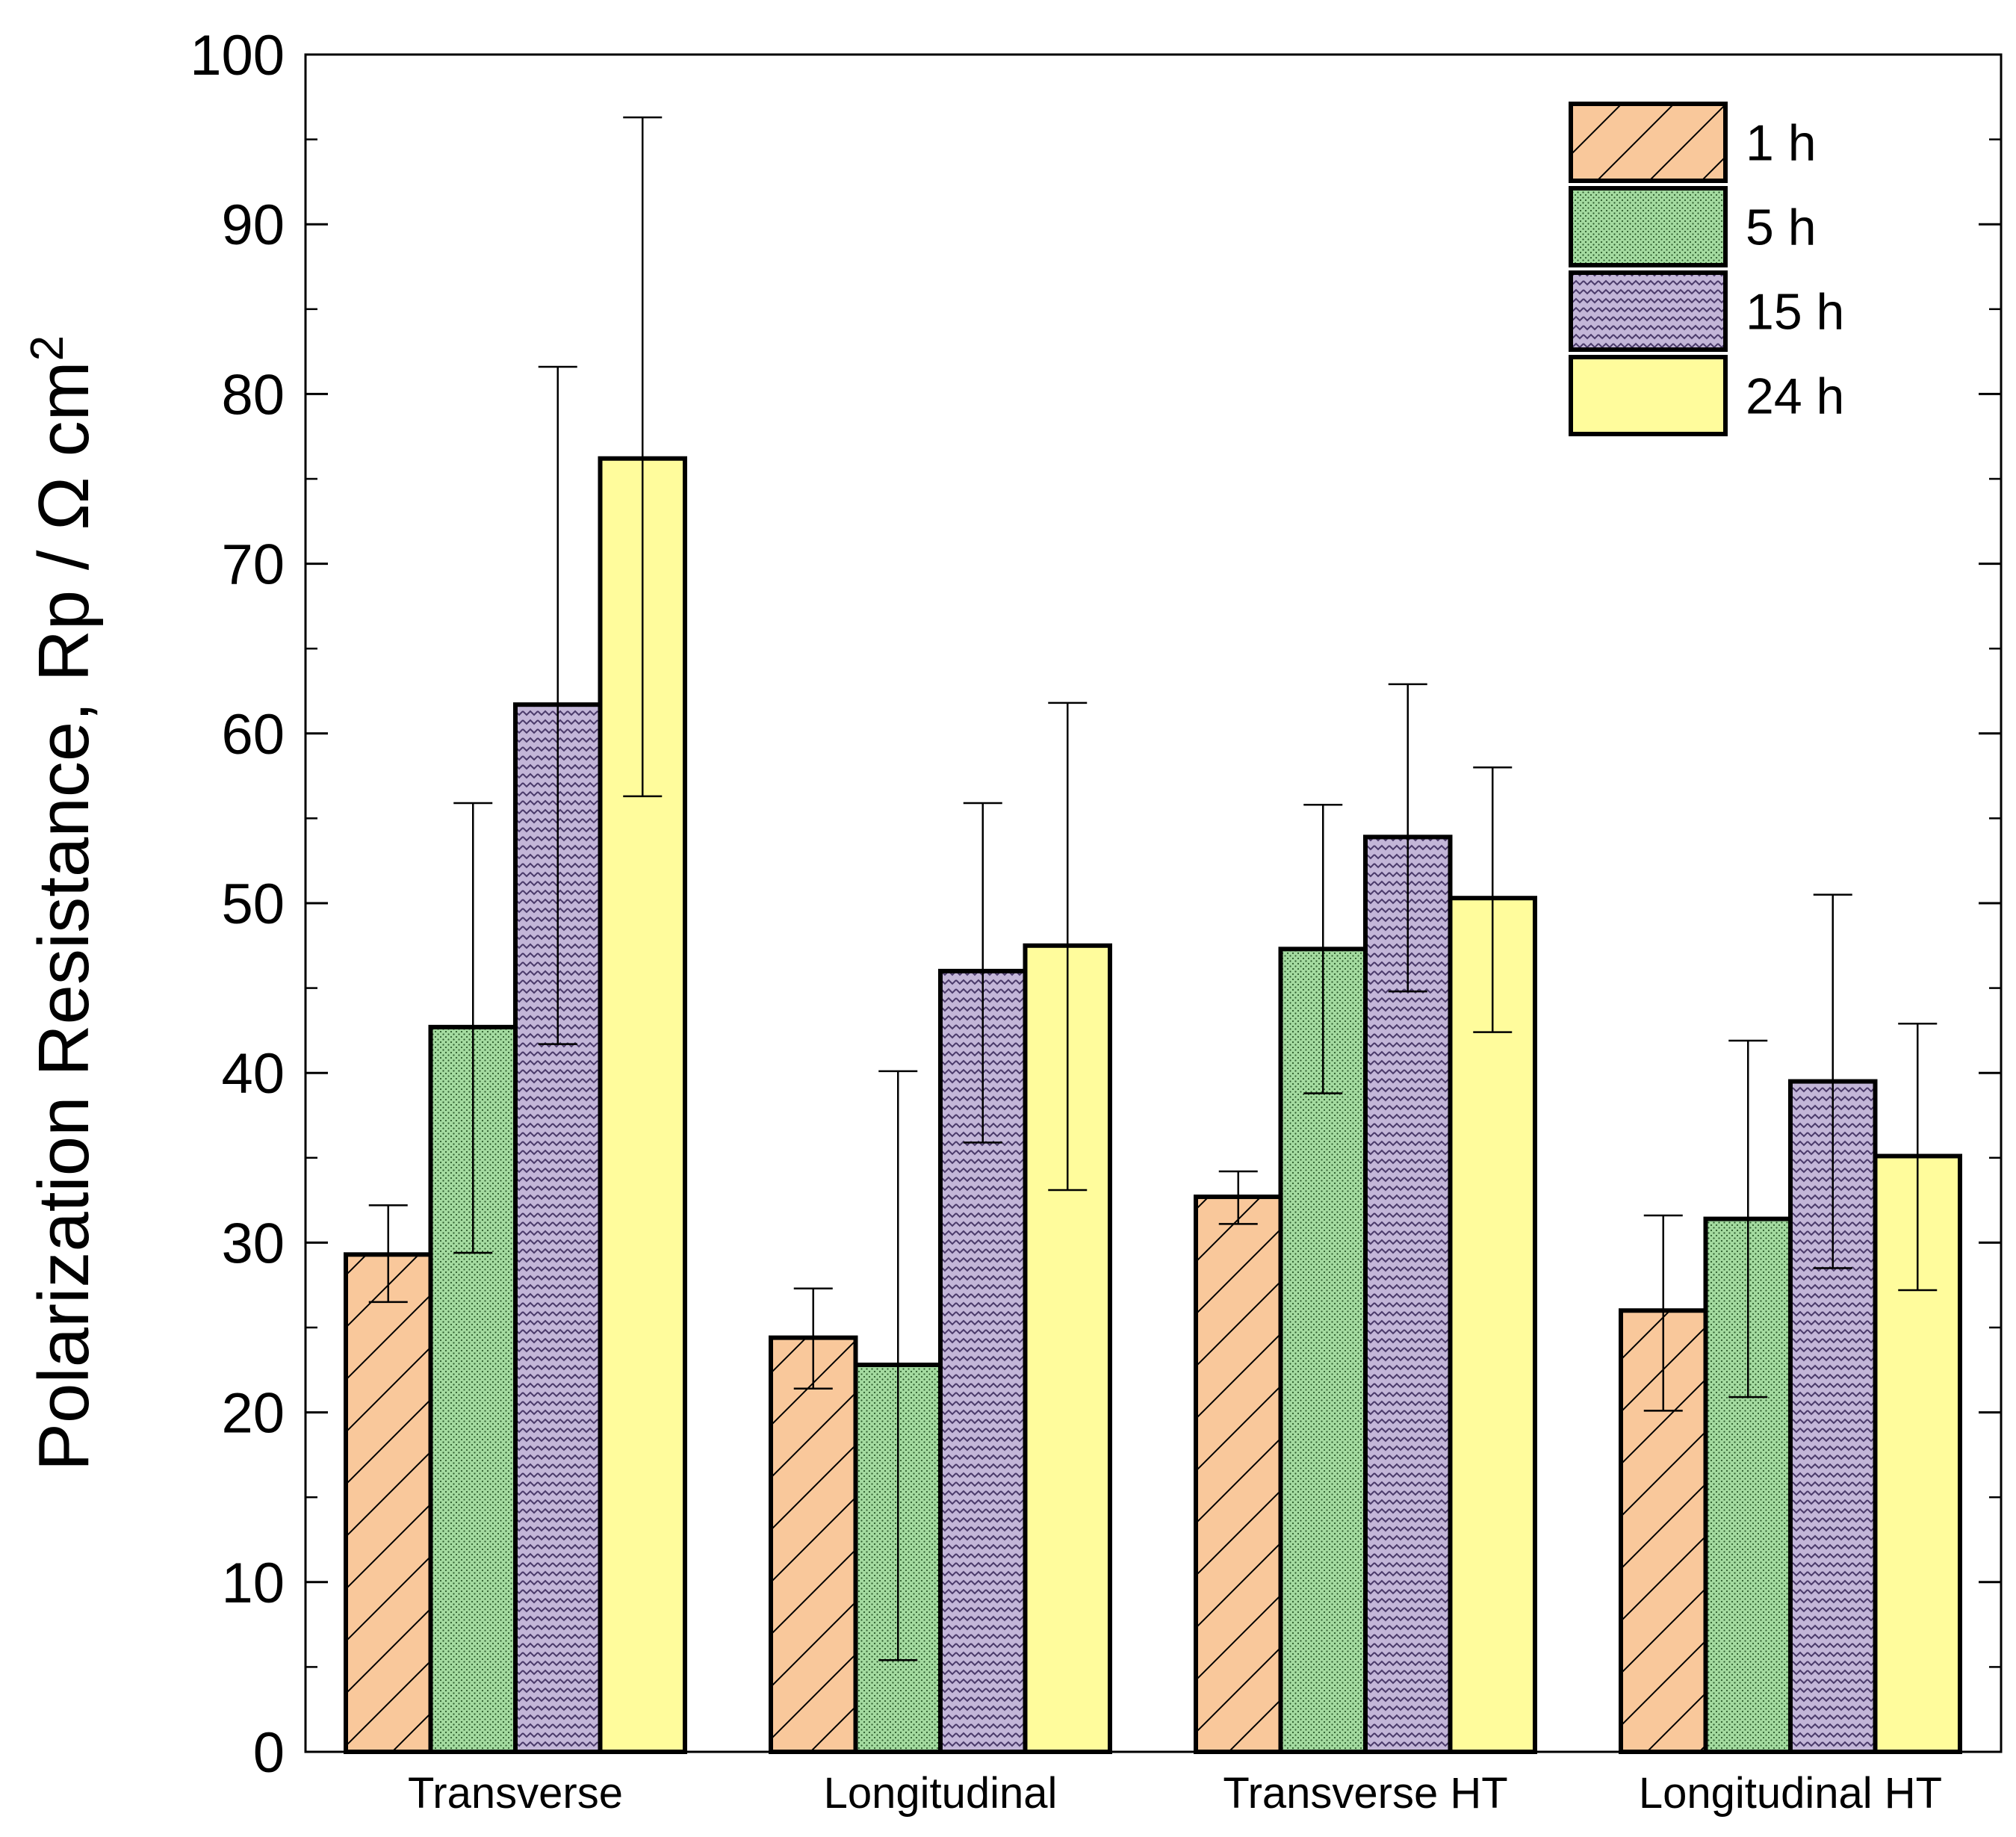 The height and width of the screenshot is (1837, 2016). Describe the element at coordinates (253, 1414) in the screenshot. I see `y-tick-label: 20` at that location.